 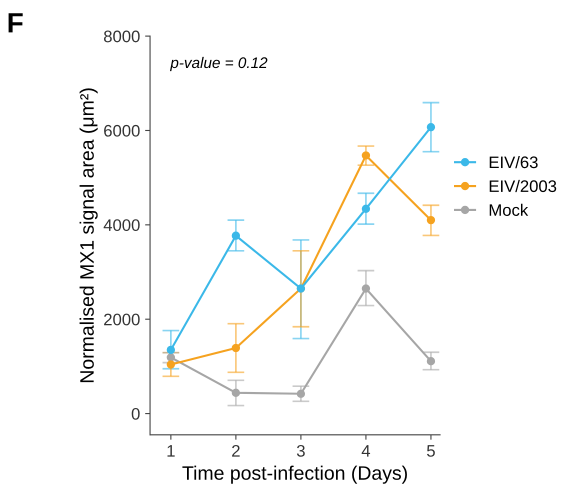 I want to click on annotation: p-value = 0.12, so click(x=219, y=64).